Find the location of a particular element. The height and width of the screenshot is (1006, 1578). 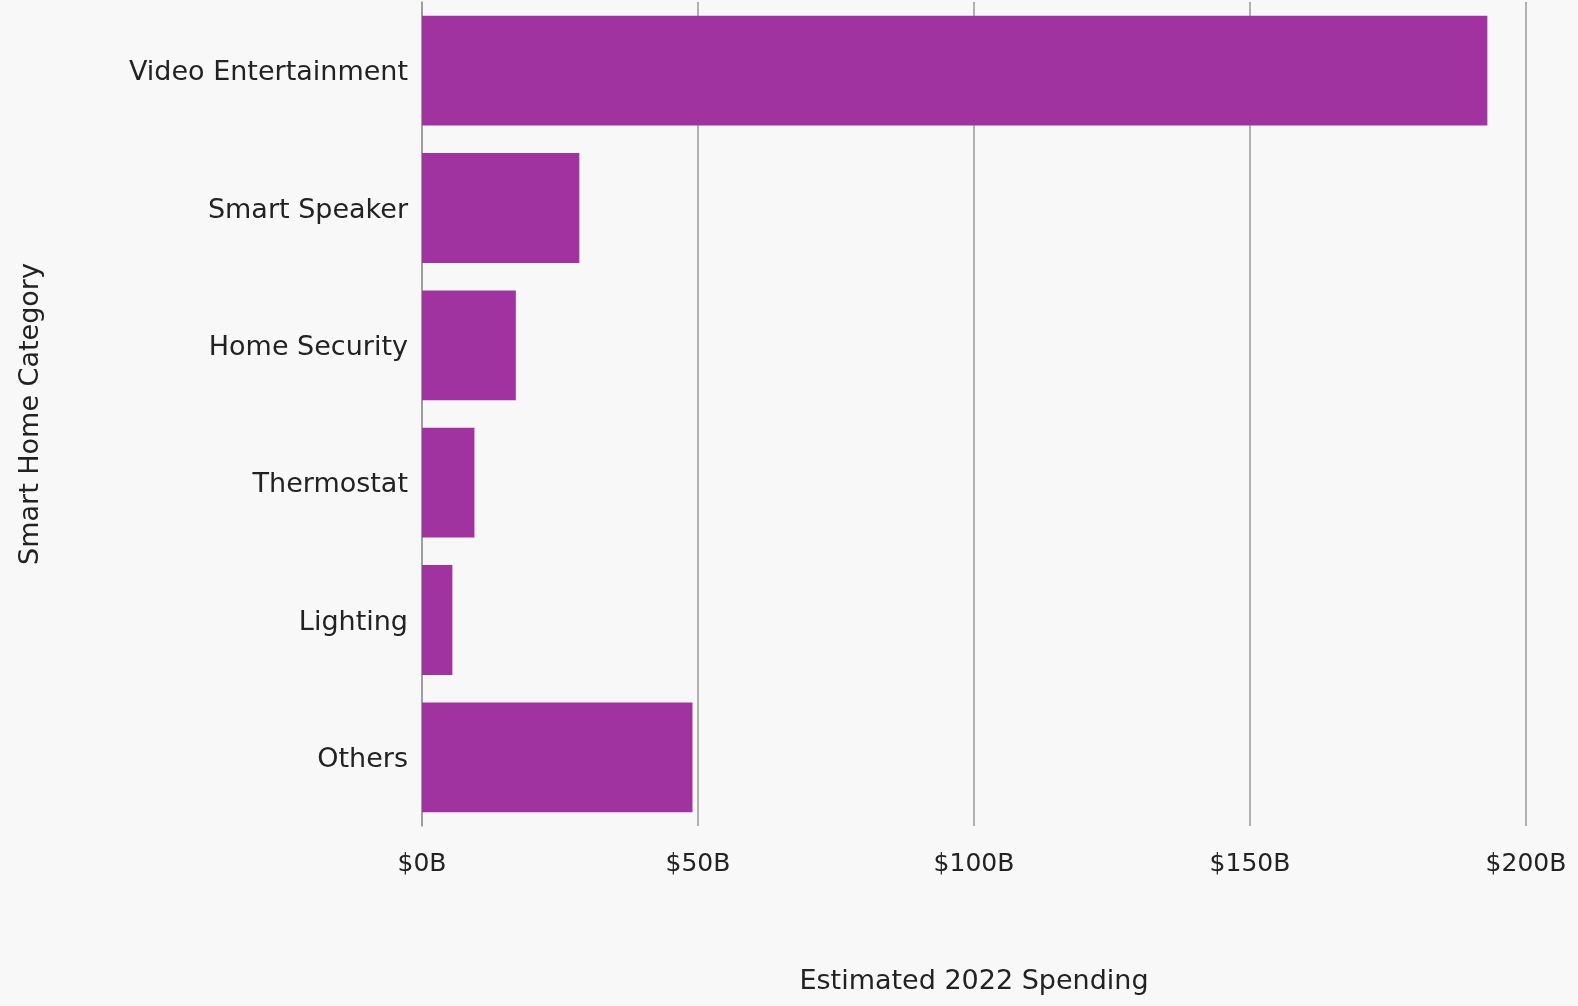

y-tick-label: Home Security is located at coordinates (308, 345).